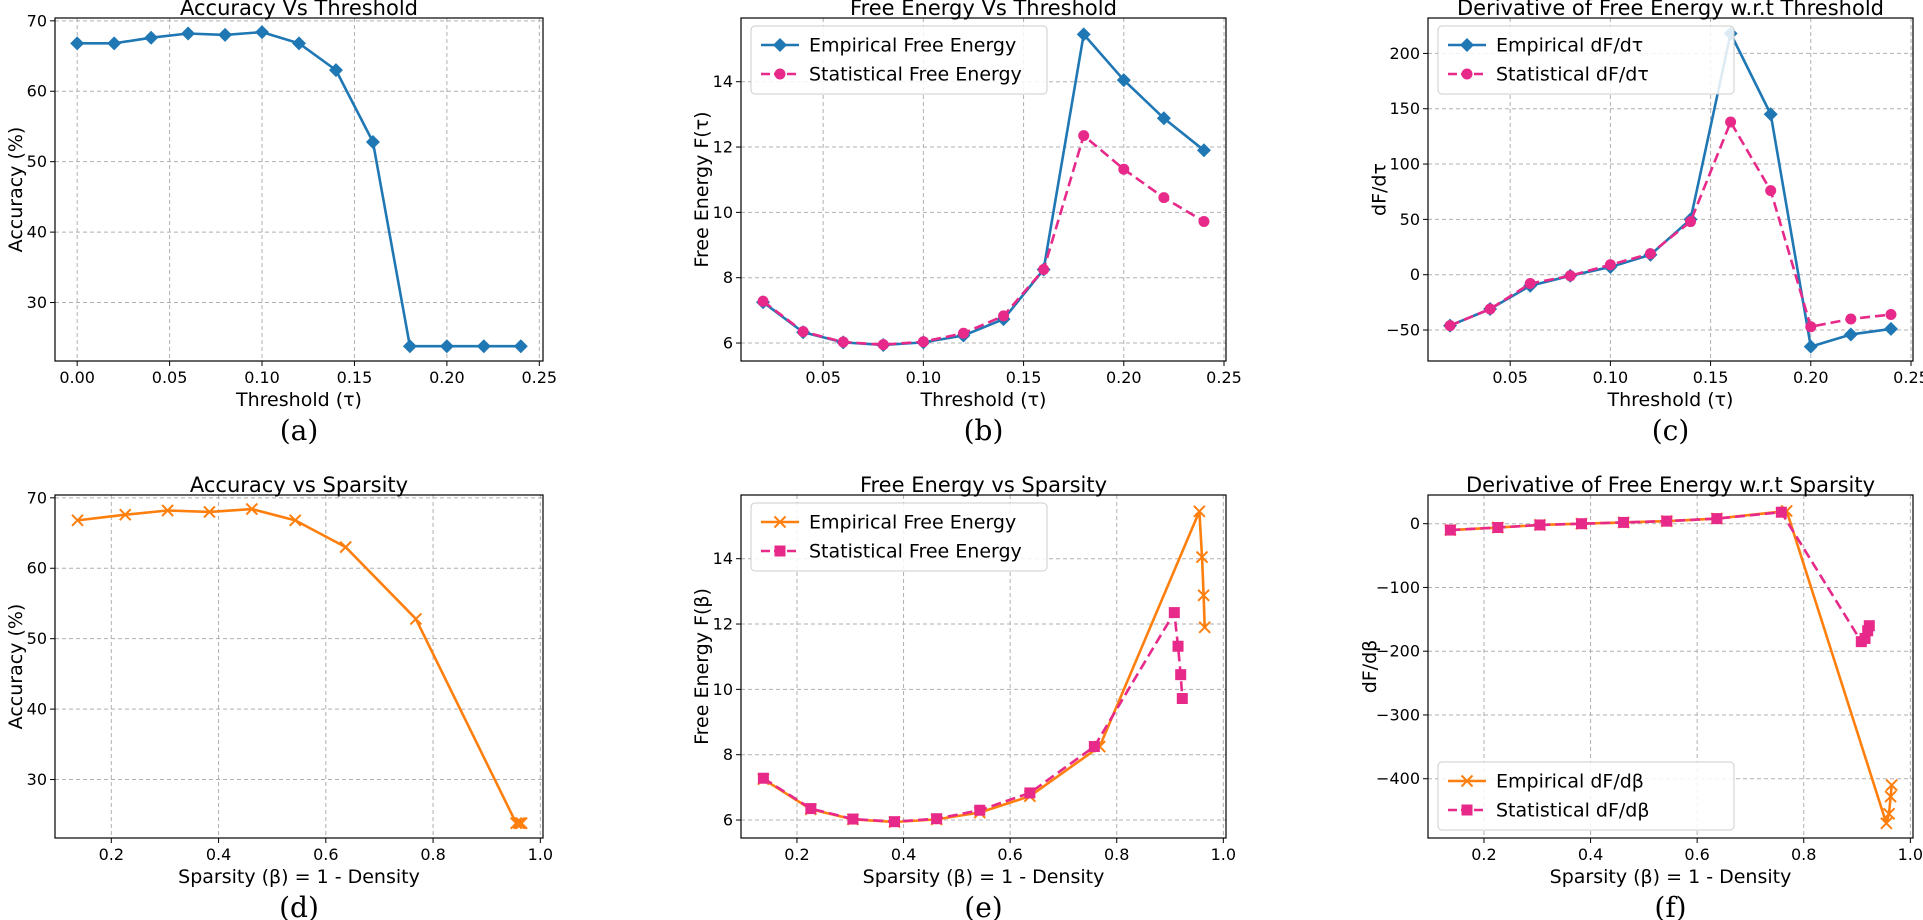 This screenshot has height=920, width=1923. I want to click on y-tick-label: −50, so click(1403, 330).